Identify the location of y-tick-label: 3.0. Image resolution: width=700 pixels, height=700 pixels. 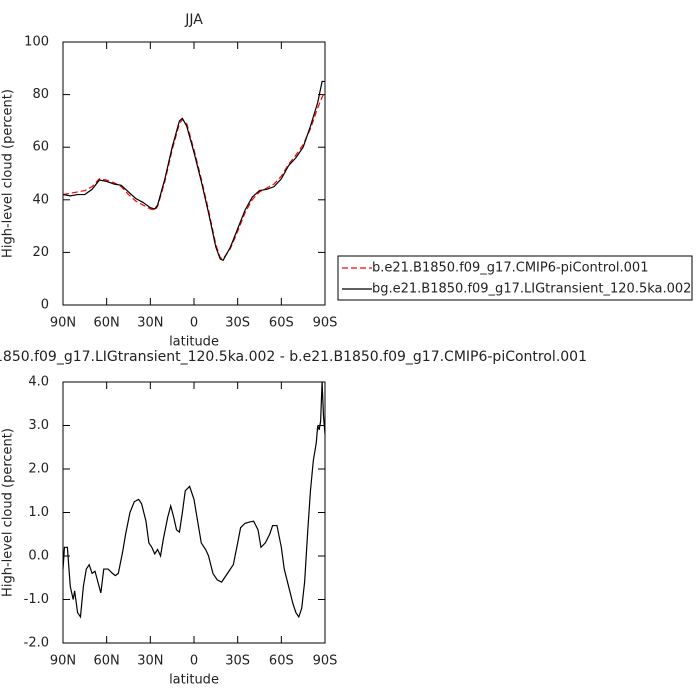
(38, 425).